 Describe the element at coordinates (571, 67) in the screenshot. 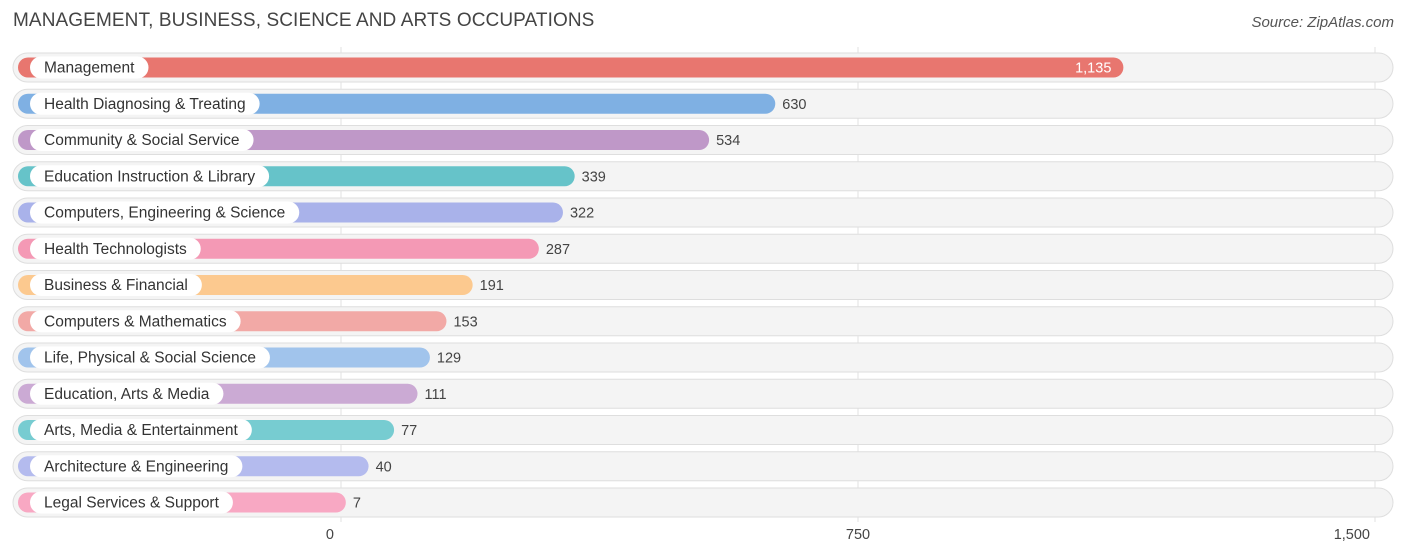

I see `bar` at that location.